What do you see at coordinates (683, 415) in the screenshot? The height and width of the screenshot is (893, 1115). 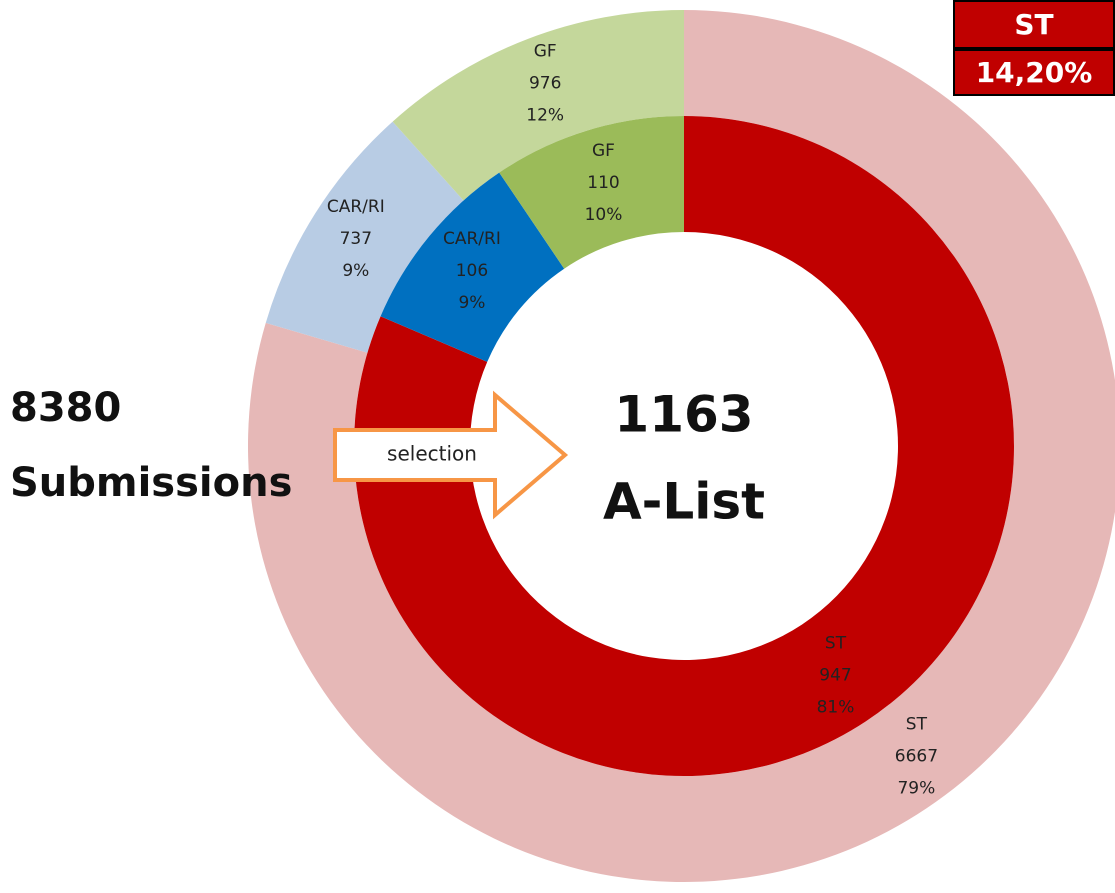 I see `alist-count: 1163` at bounding box center [683, 415].